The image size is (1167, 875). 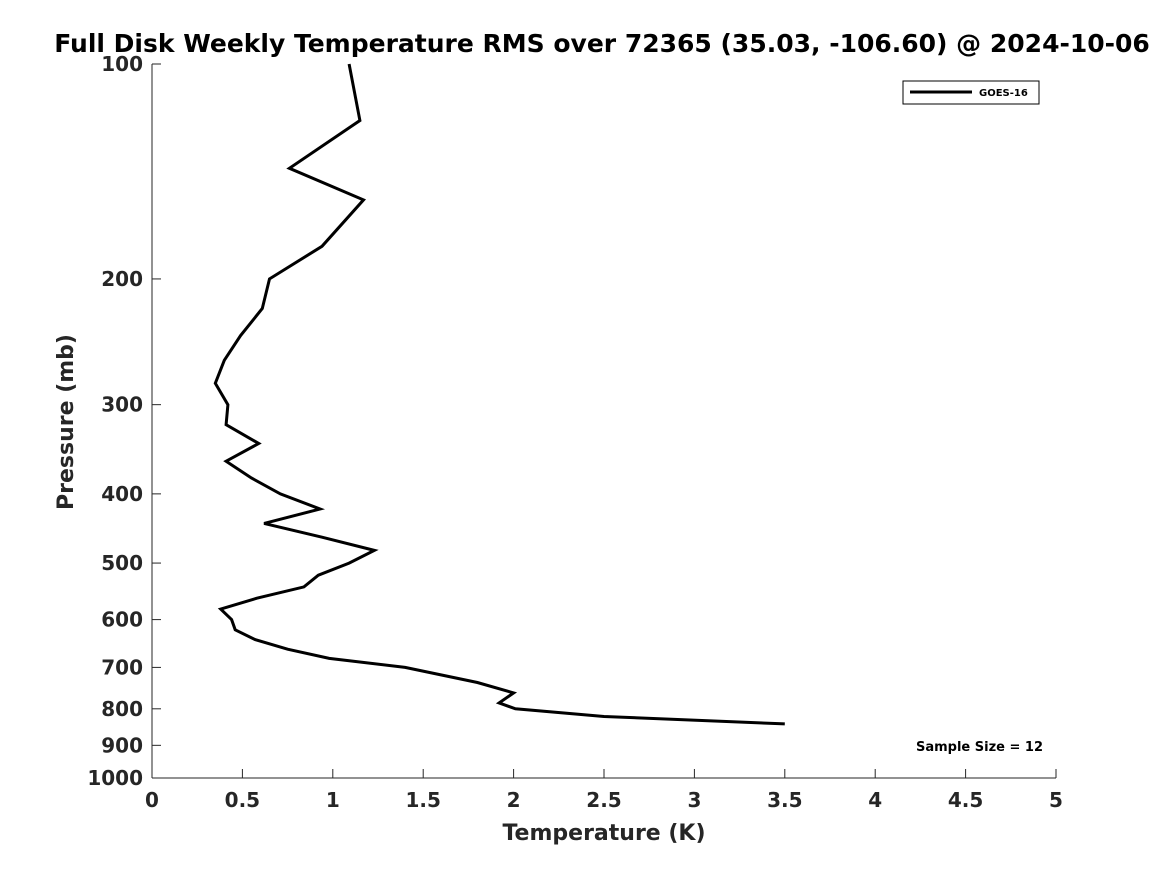 What do you see at coordinates (122, 620) in the screenshot?
I see `y-tick-label: 600` at bounding box center [122, 620].